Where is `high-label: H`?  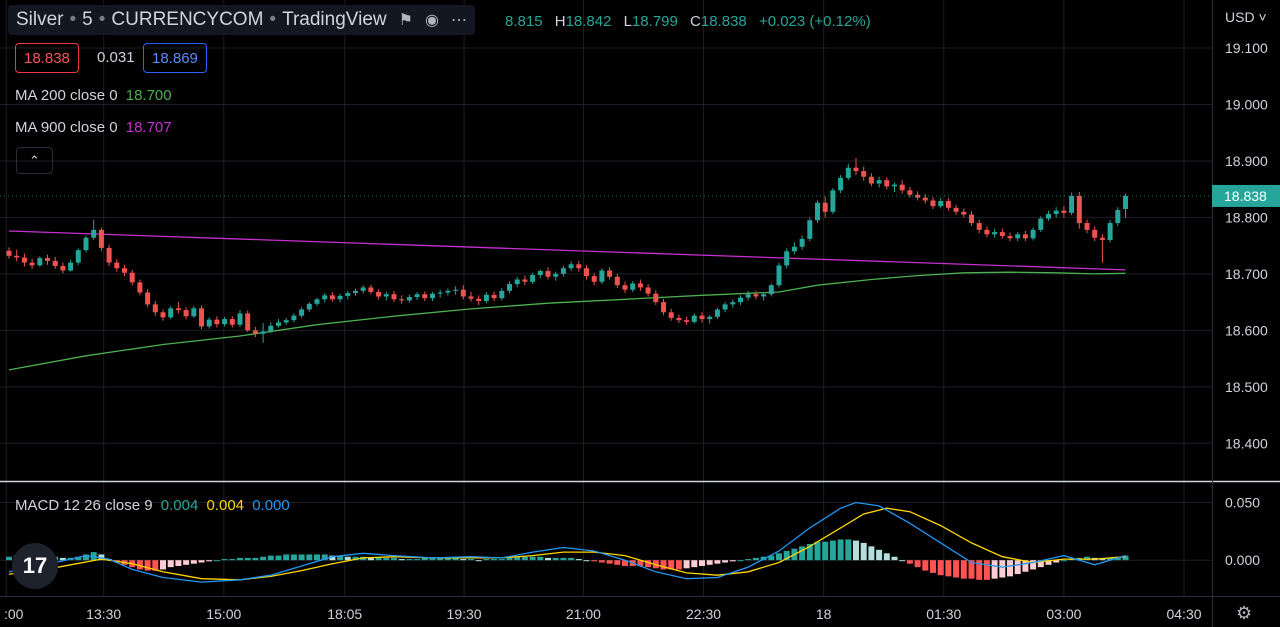
high-label: H is located at coordinates (560, 21).